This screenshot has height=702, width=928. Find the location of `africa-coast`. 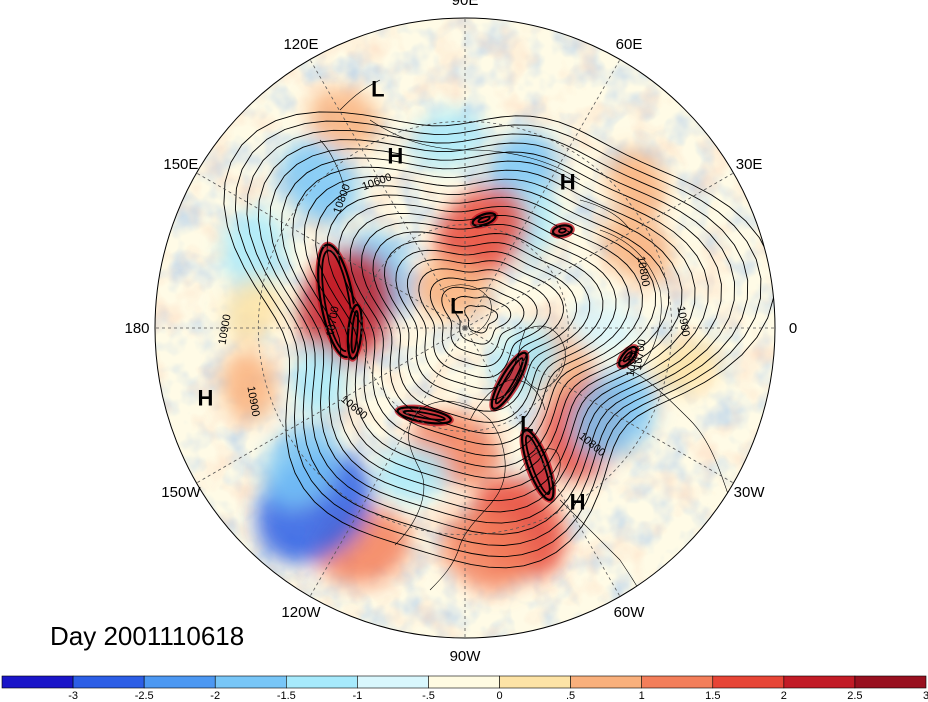

africa-coast is located at coordinates (680, 435).